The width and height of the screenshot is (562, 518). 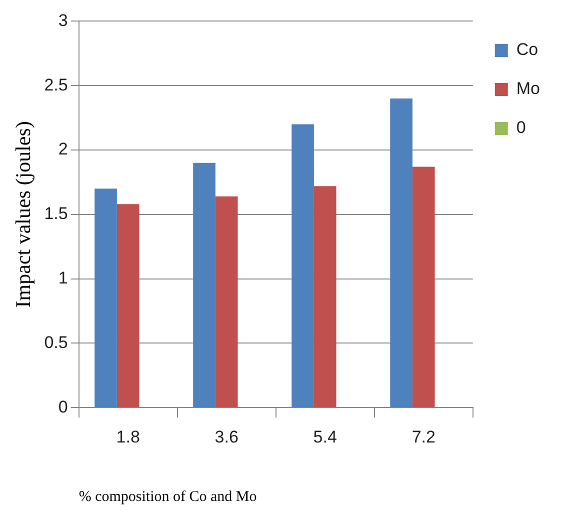 What do you see at coordinates (527, 50) in the screenshot?
I see `legend-label: Co` at bounding box center [527, 50].